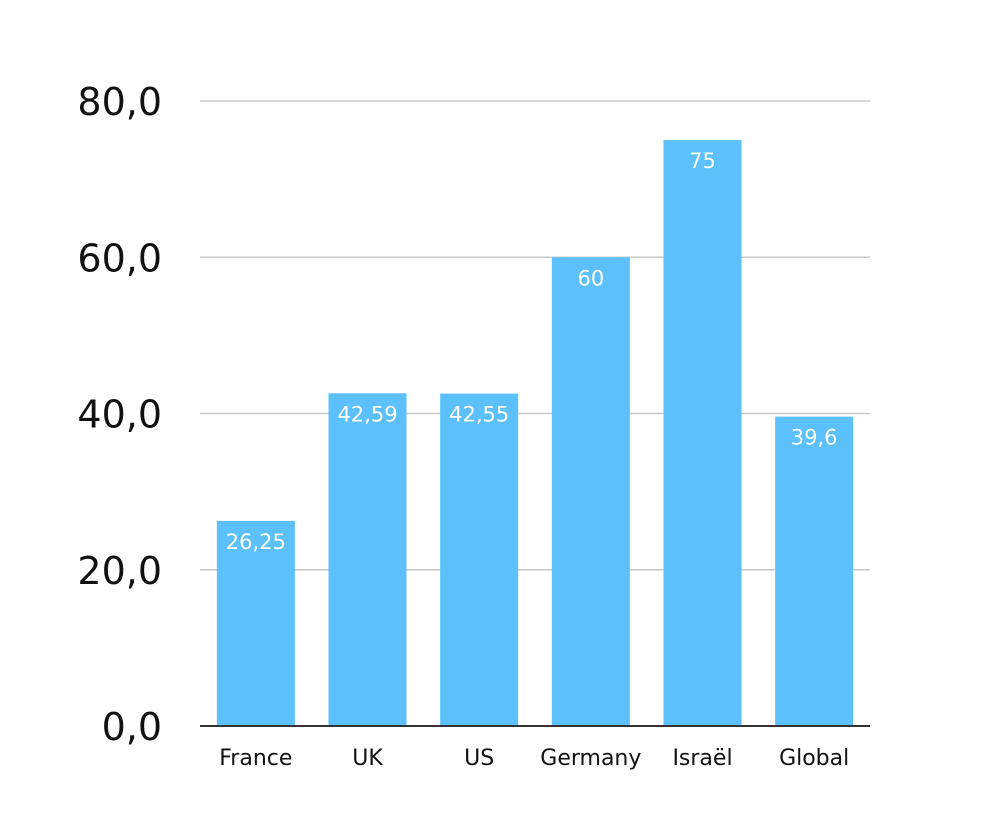 This screenshot has height=826, width=988. I want to click on x-axis-tick-labels: France UK US Germany Israël Global, so click(534, 758).